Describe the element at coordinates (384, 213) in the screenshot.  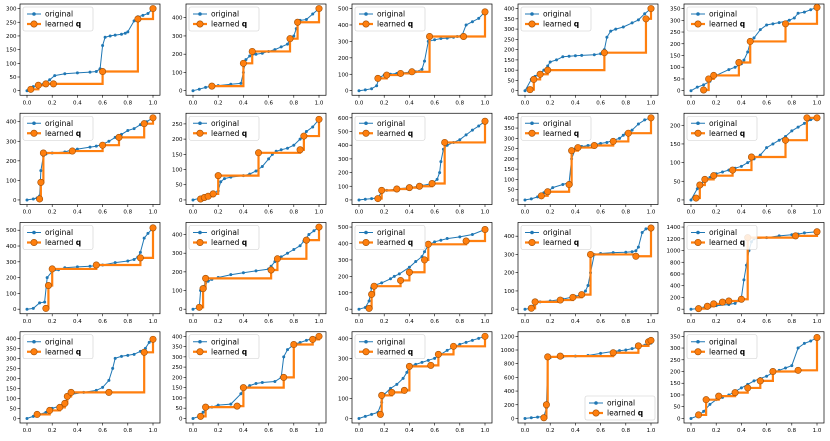
I see `x-tick-label: 0.2` at that location.